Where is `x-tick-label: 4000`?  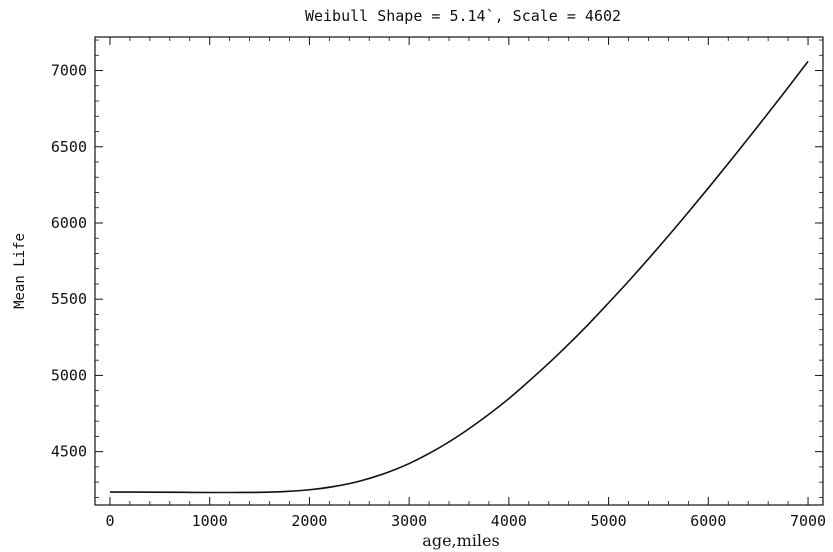 x-tick-label: 4000 is located at coordinates (509, 521).